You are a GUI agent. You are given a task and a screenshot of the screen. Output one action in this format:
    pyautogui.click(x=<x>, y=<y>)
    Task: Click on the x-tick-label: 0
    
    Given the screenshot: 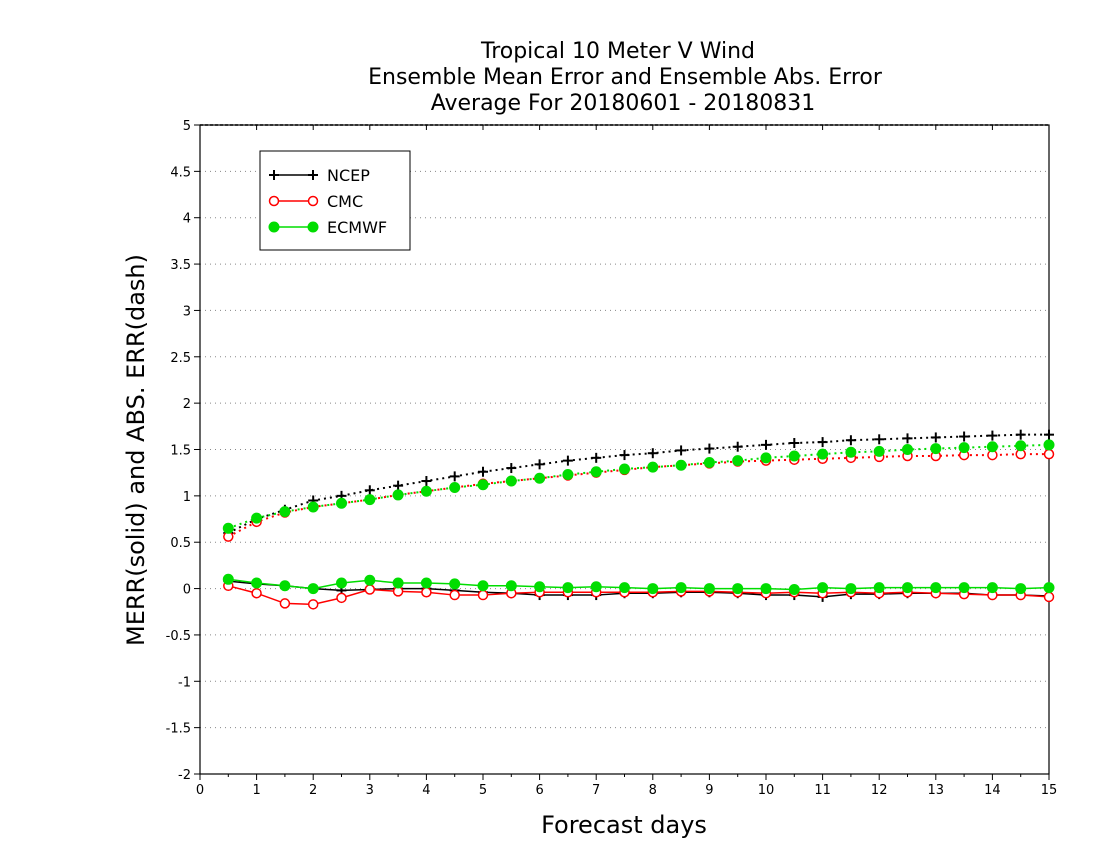 What is the action you would take?
    pyautogui.click(x=200, y=790)
    